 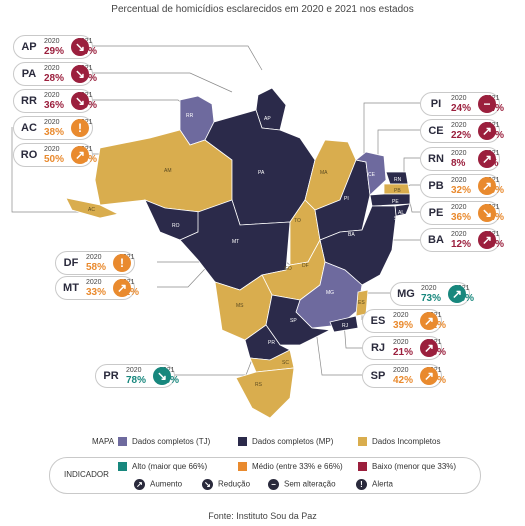 I want to click on col-2020: 2020 39%, so click(x=408, y=321).